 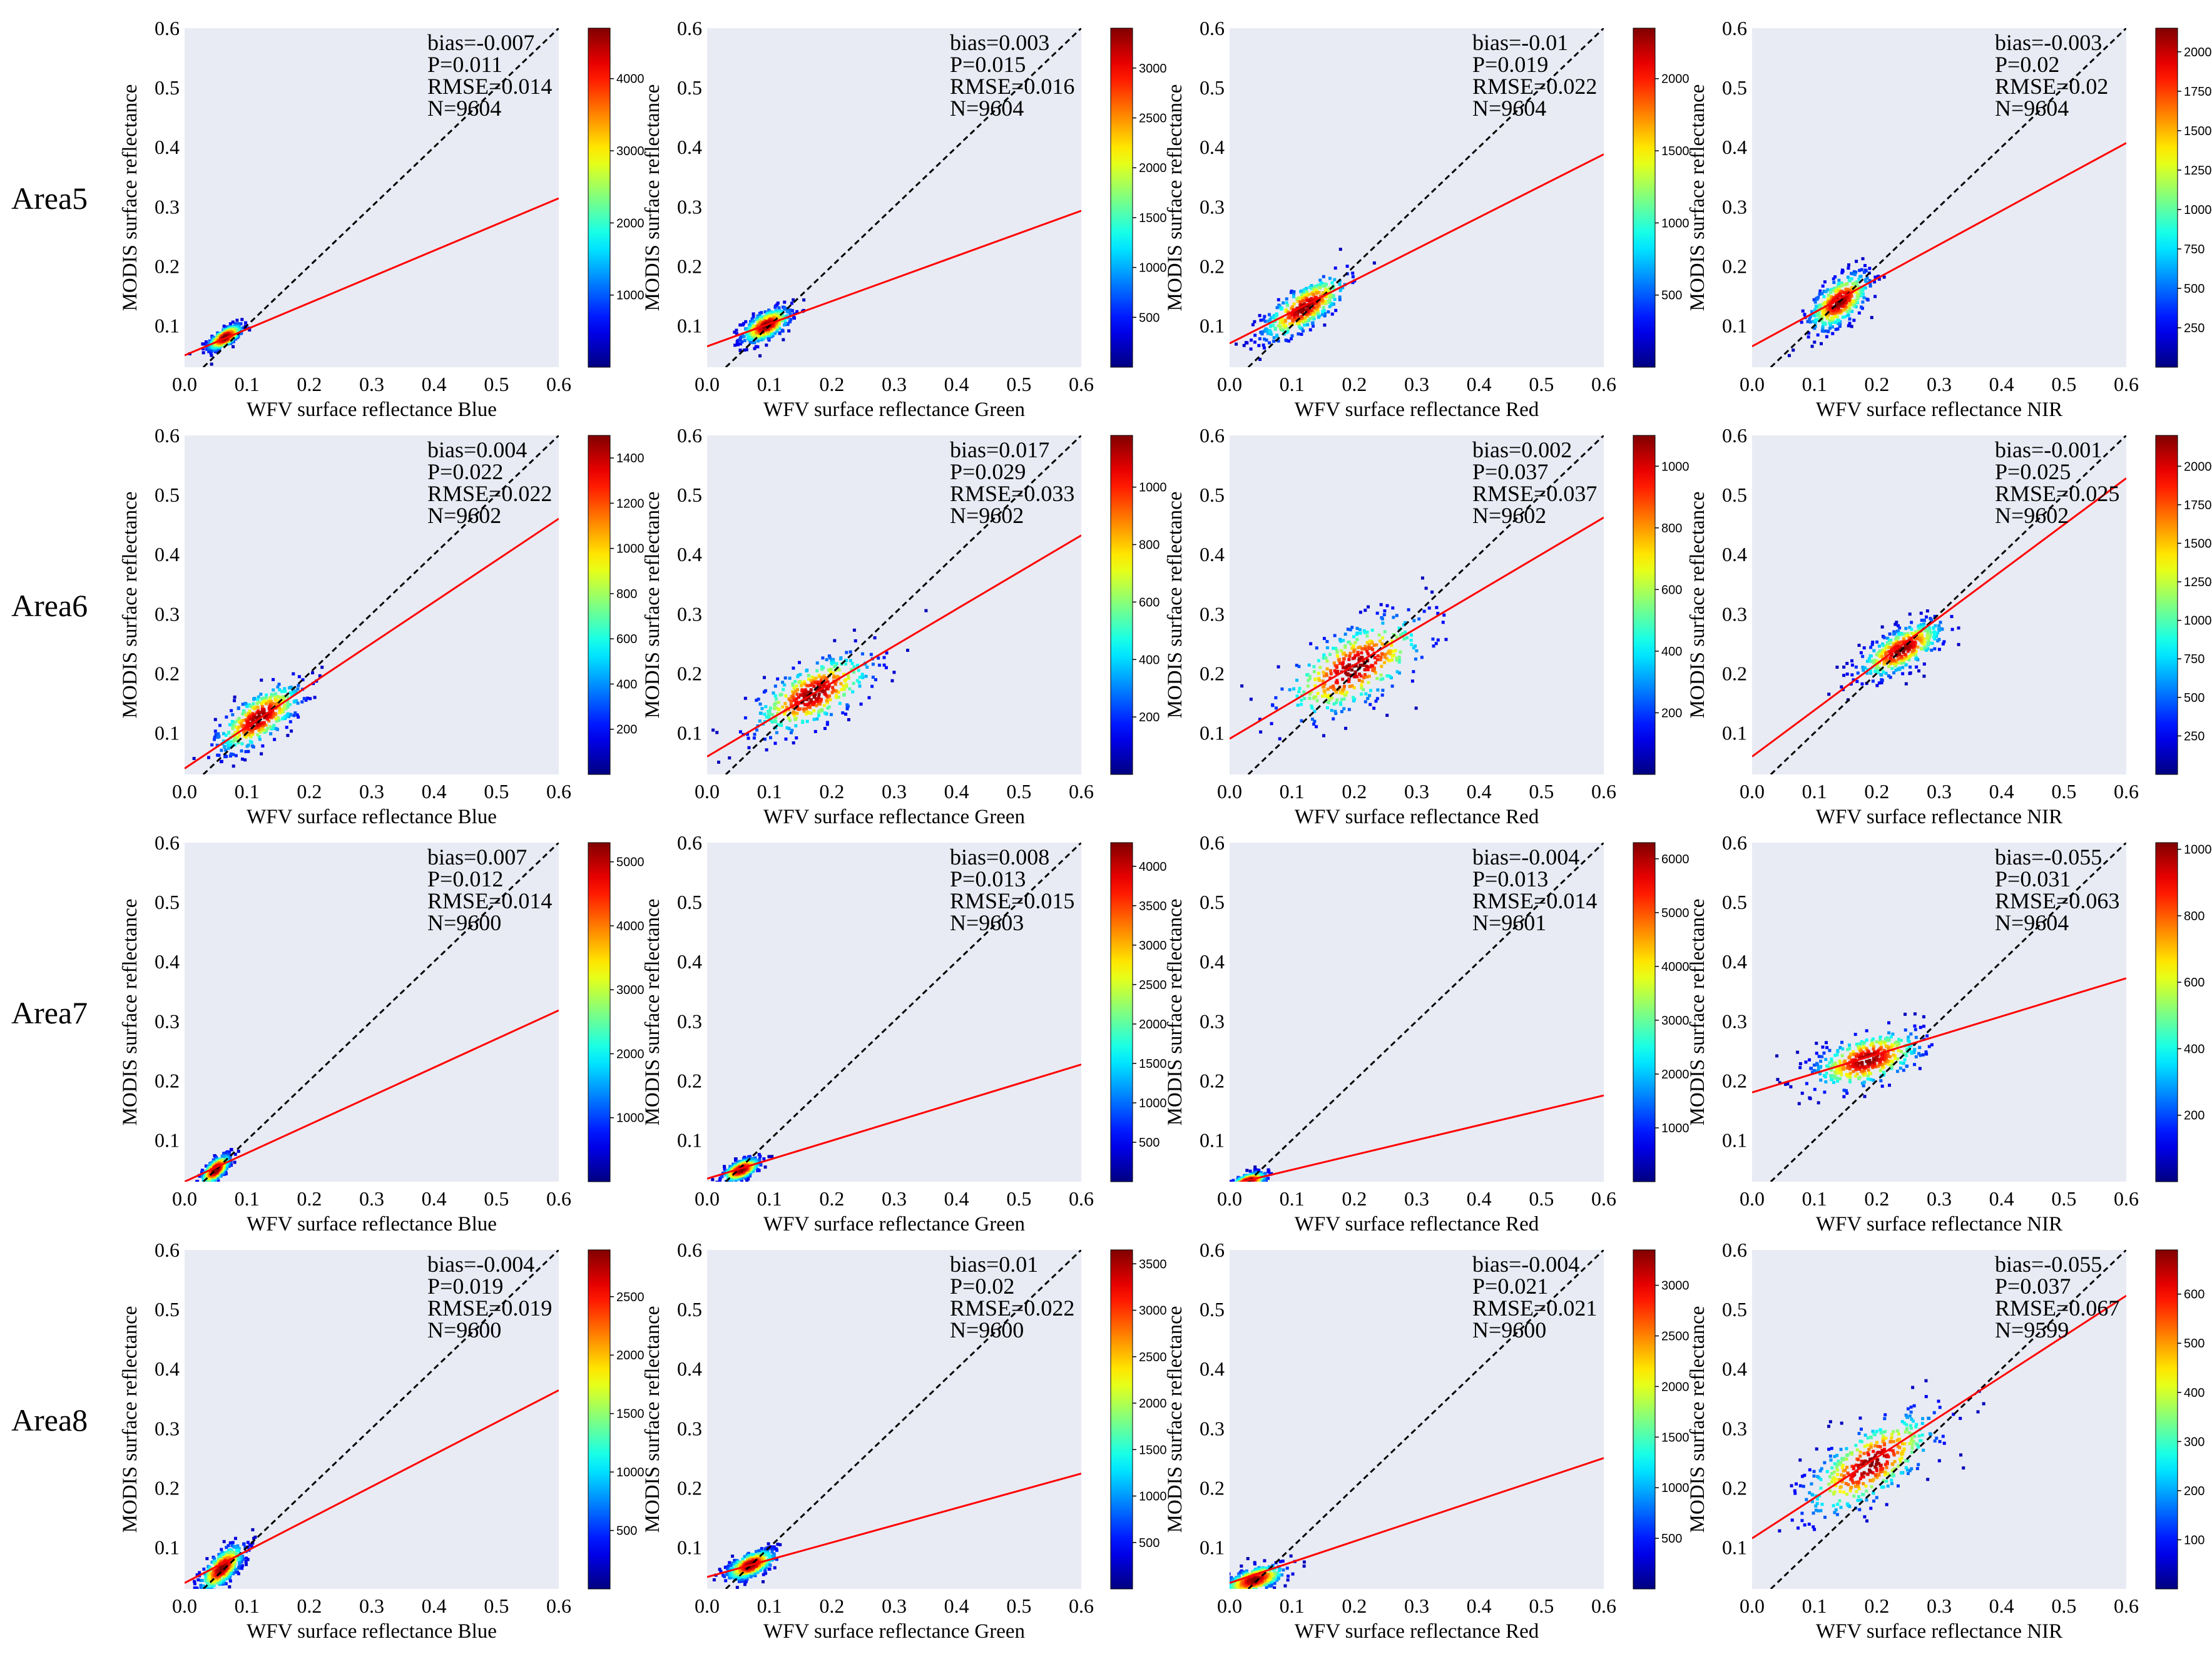 What do you see at coordinates (894, 198) in the screenshot?
I see `scatter-density-points` at bounding box center [894, 198].